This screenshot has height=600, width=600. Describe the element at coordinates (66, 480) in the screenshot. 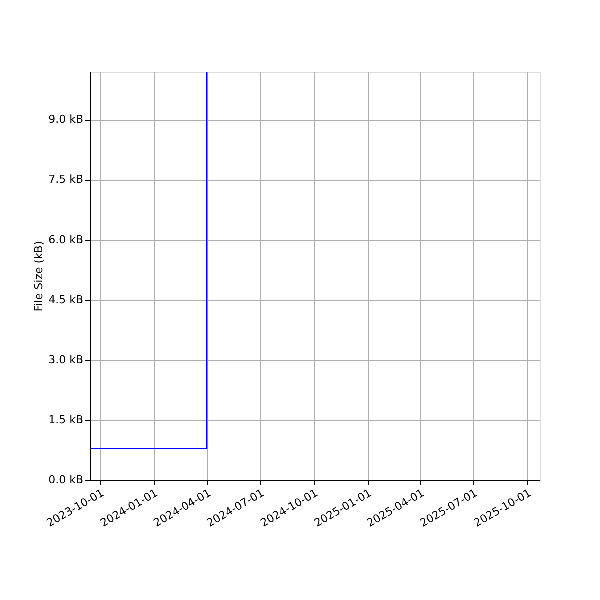

I see `y-tick-label: 0.0 kB` at that location.